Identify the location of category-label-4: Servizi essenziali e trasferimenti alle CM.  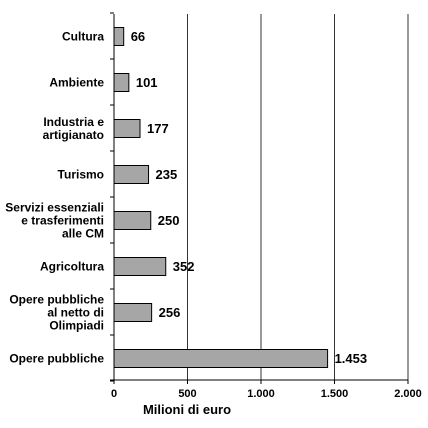
(54, 221).